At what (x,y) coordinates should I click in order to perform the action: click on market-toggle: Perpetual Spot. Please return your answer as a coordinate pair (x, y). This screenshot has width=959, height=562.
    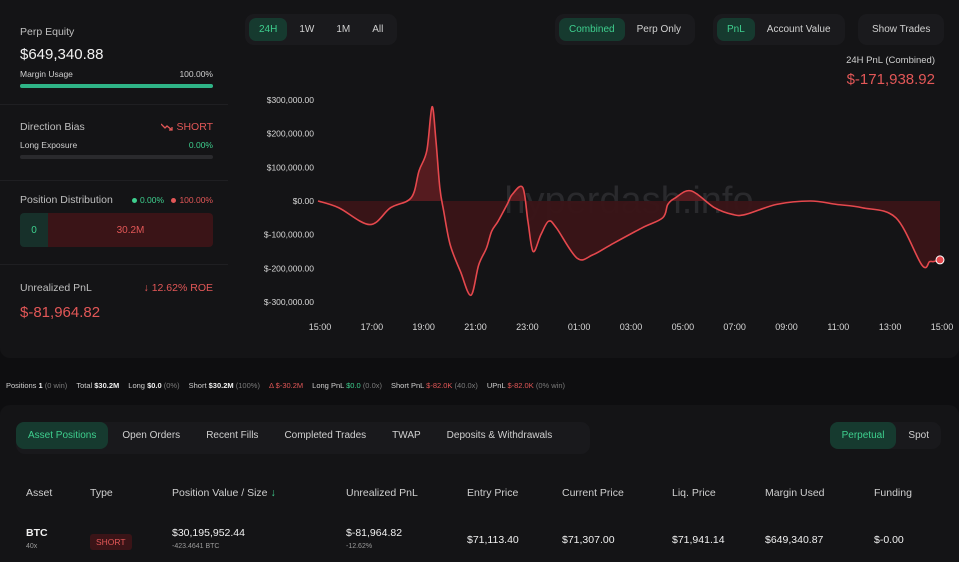
    Looking at the image, I should click on (885, 435).